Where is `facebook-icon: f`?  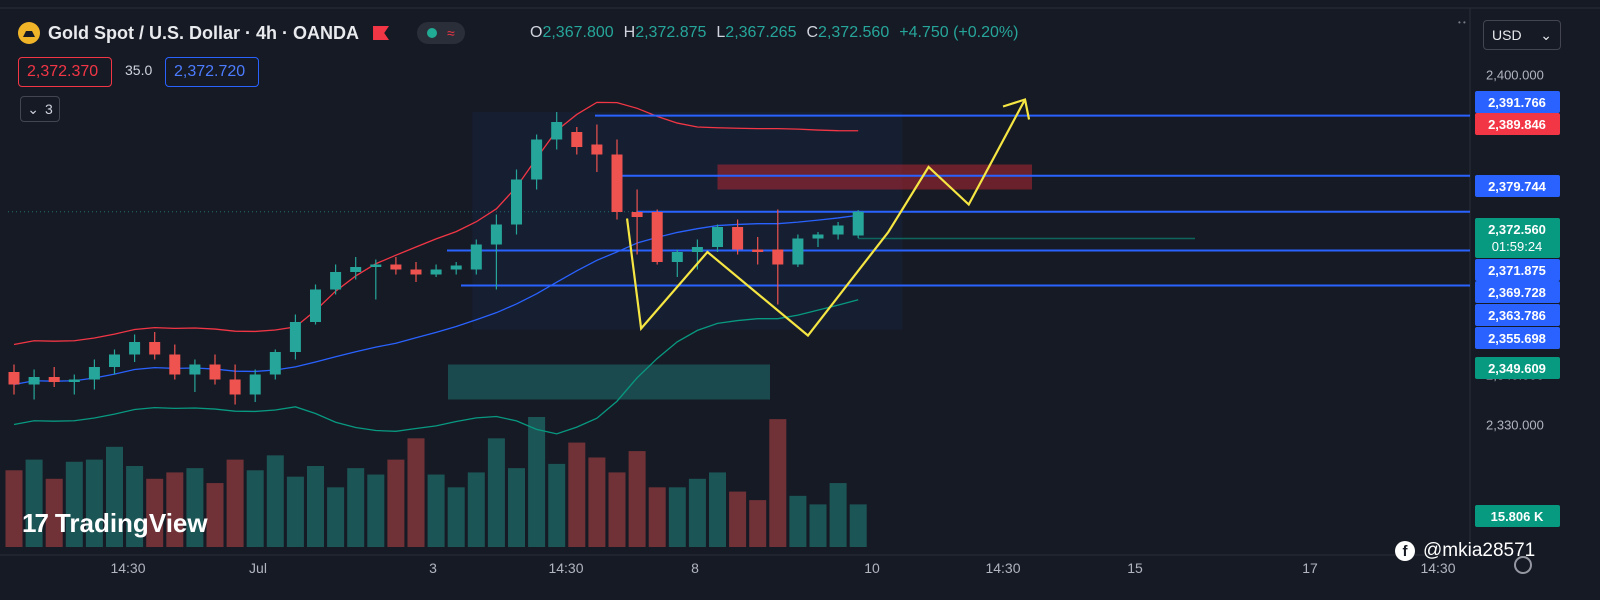 facebook-icon: f is located at coordinates (1405, 551).